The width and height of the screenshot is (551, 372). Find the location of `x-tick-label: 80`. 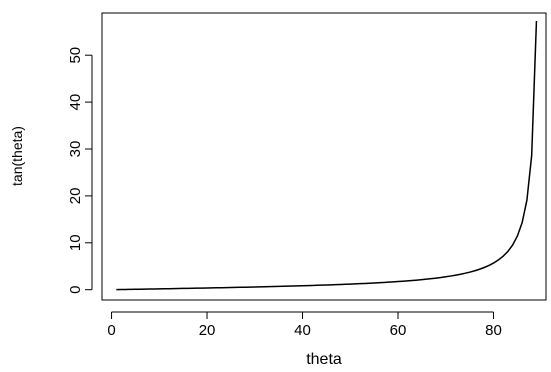

x-tick-label: 80 is located at coordinates (493, 330).